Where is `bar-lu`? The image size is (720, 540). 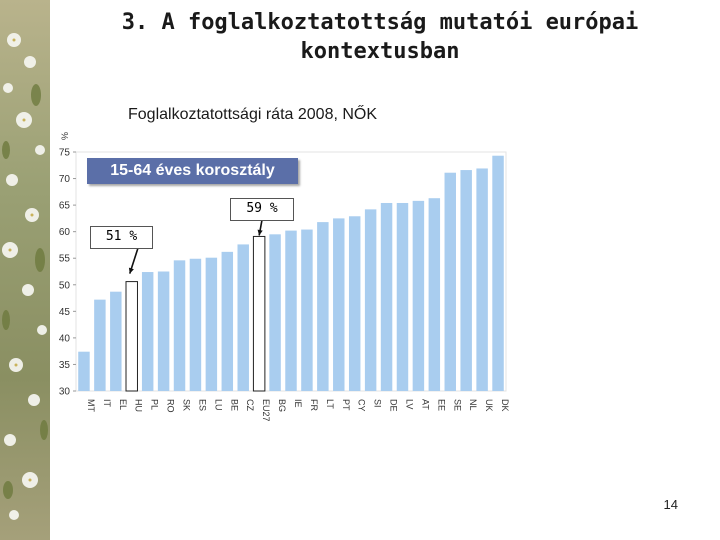 bar-lu is located at coordinates (211, 324).